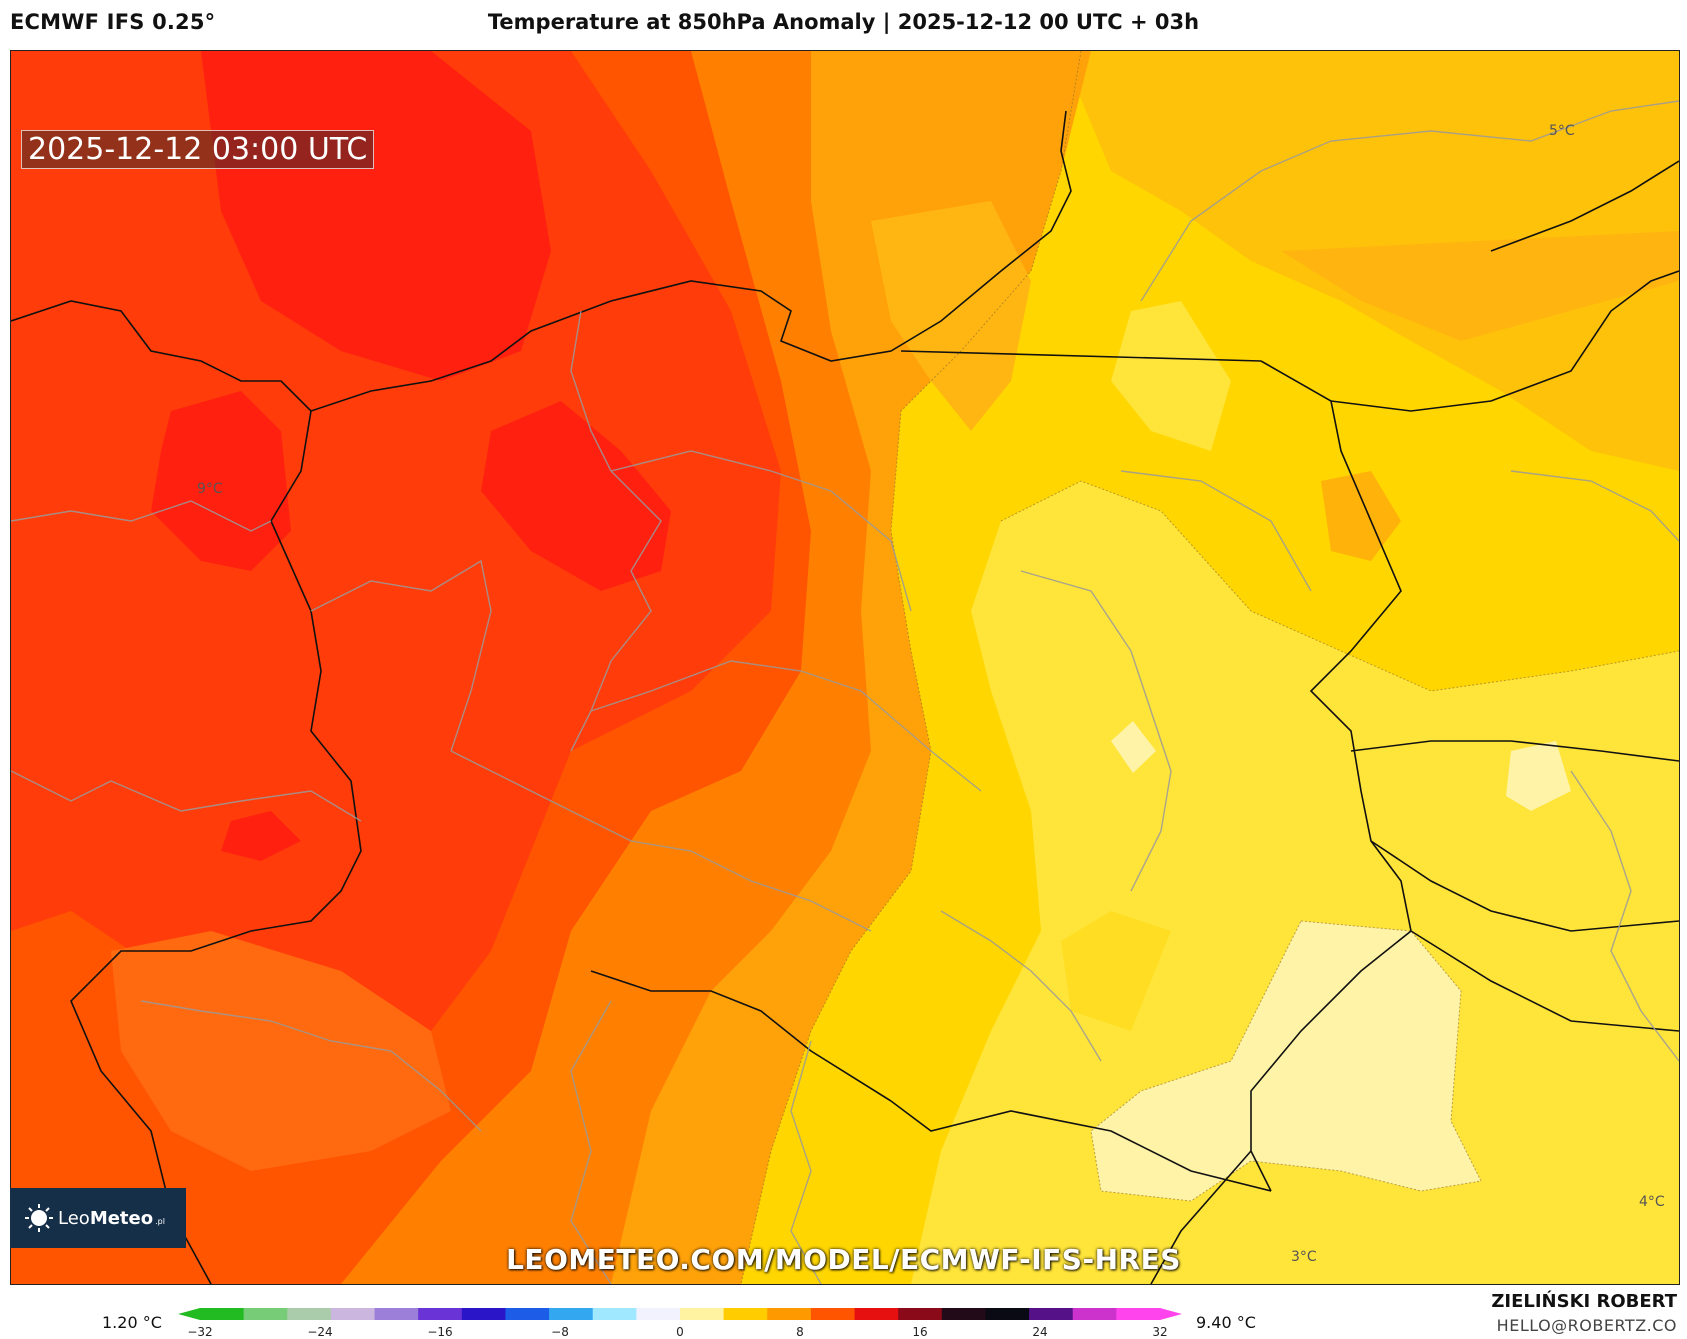 Image resolution: width=1687 pixels, height=1339 pixels. What do you see at coordinates (113, 22) in the screenshot?
I see `model-name: ECMWF IFS 0.25°` at bounding box center [113, 22].